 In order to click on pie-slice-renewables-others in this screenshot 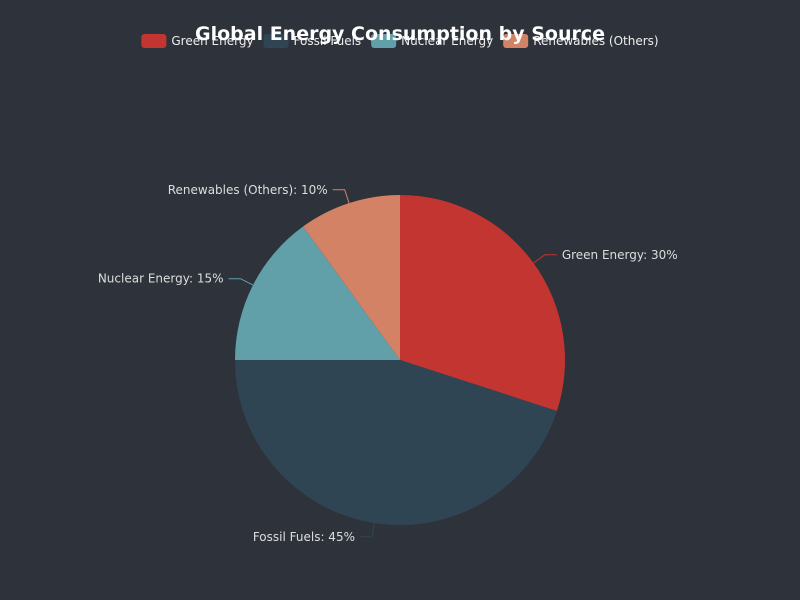, I will do `click(351, 277)`.